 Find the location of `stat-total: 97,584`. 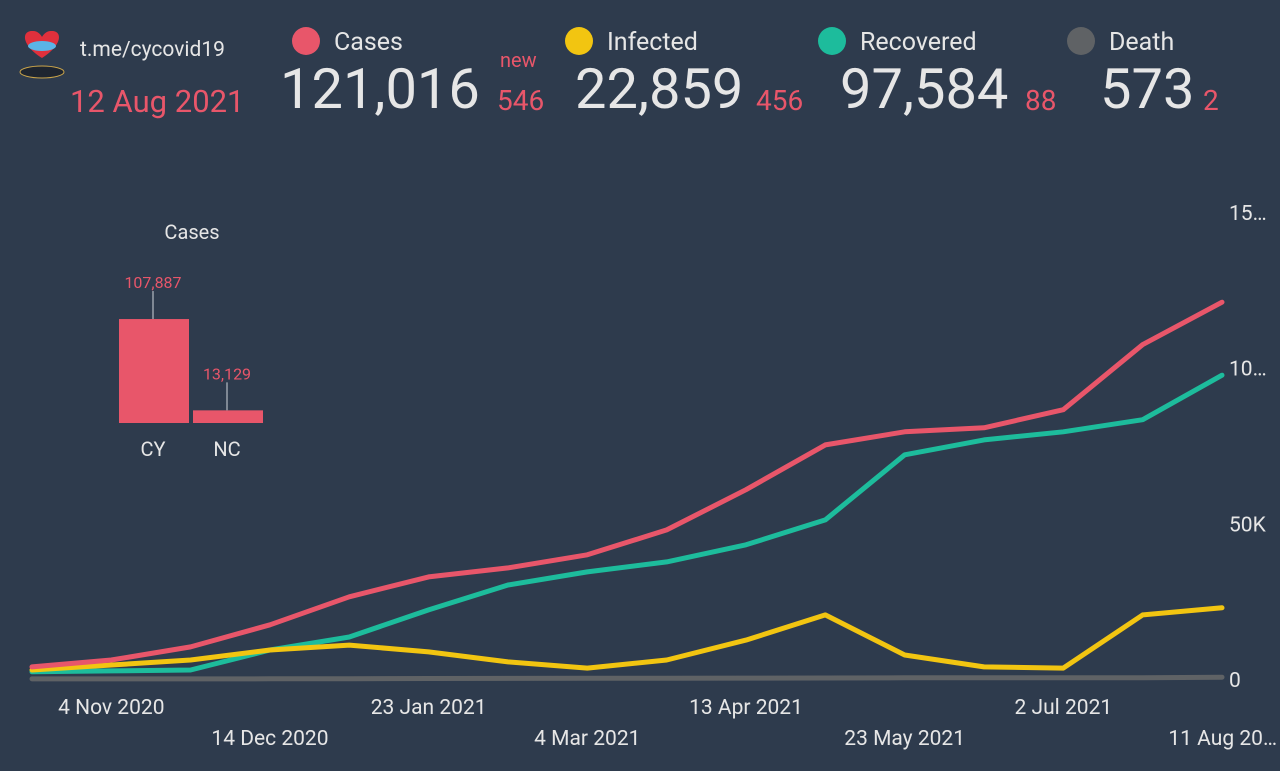

stat-total: 97,584 is located at coordinates (924, 89).